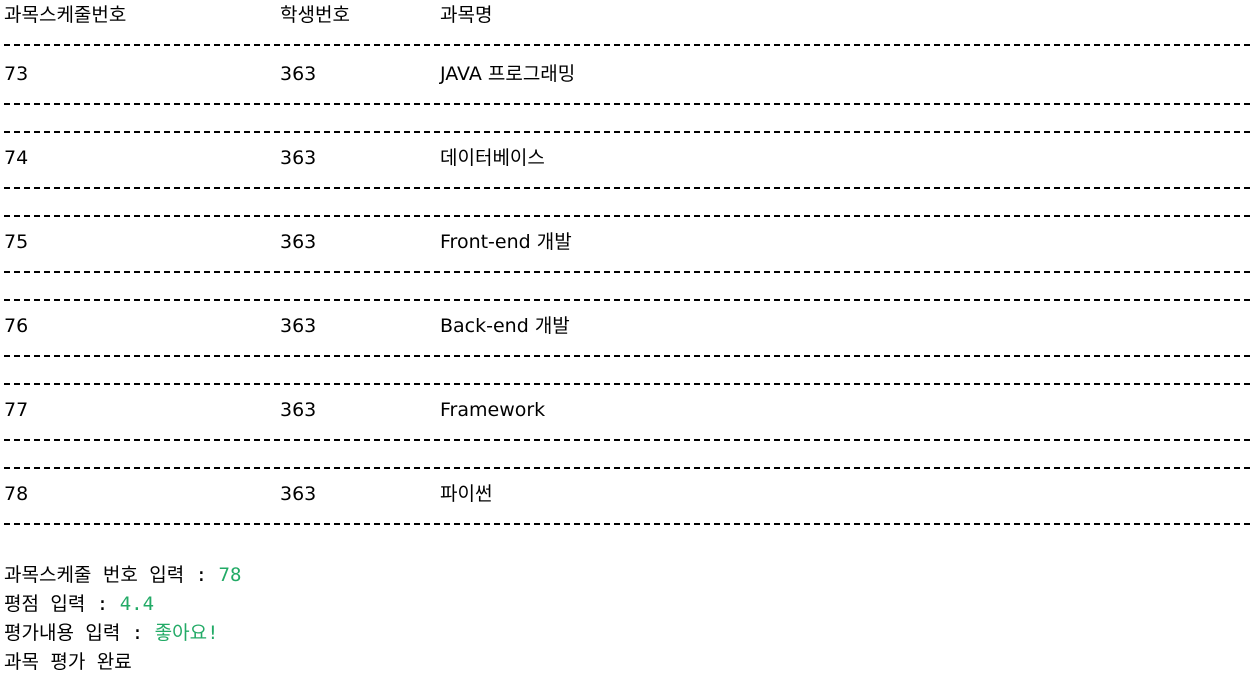 The height and width of the screenshot is (677, 1254). I want to click on header-student-no: 학생번호, so click(315, 15).